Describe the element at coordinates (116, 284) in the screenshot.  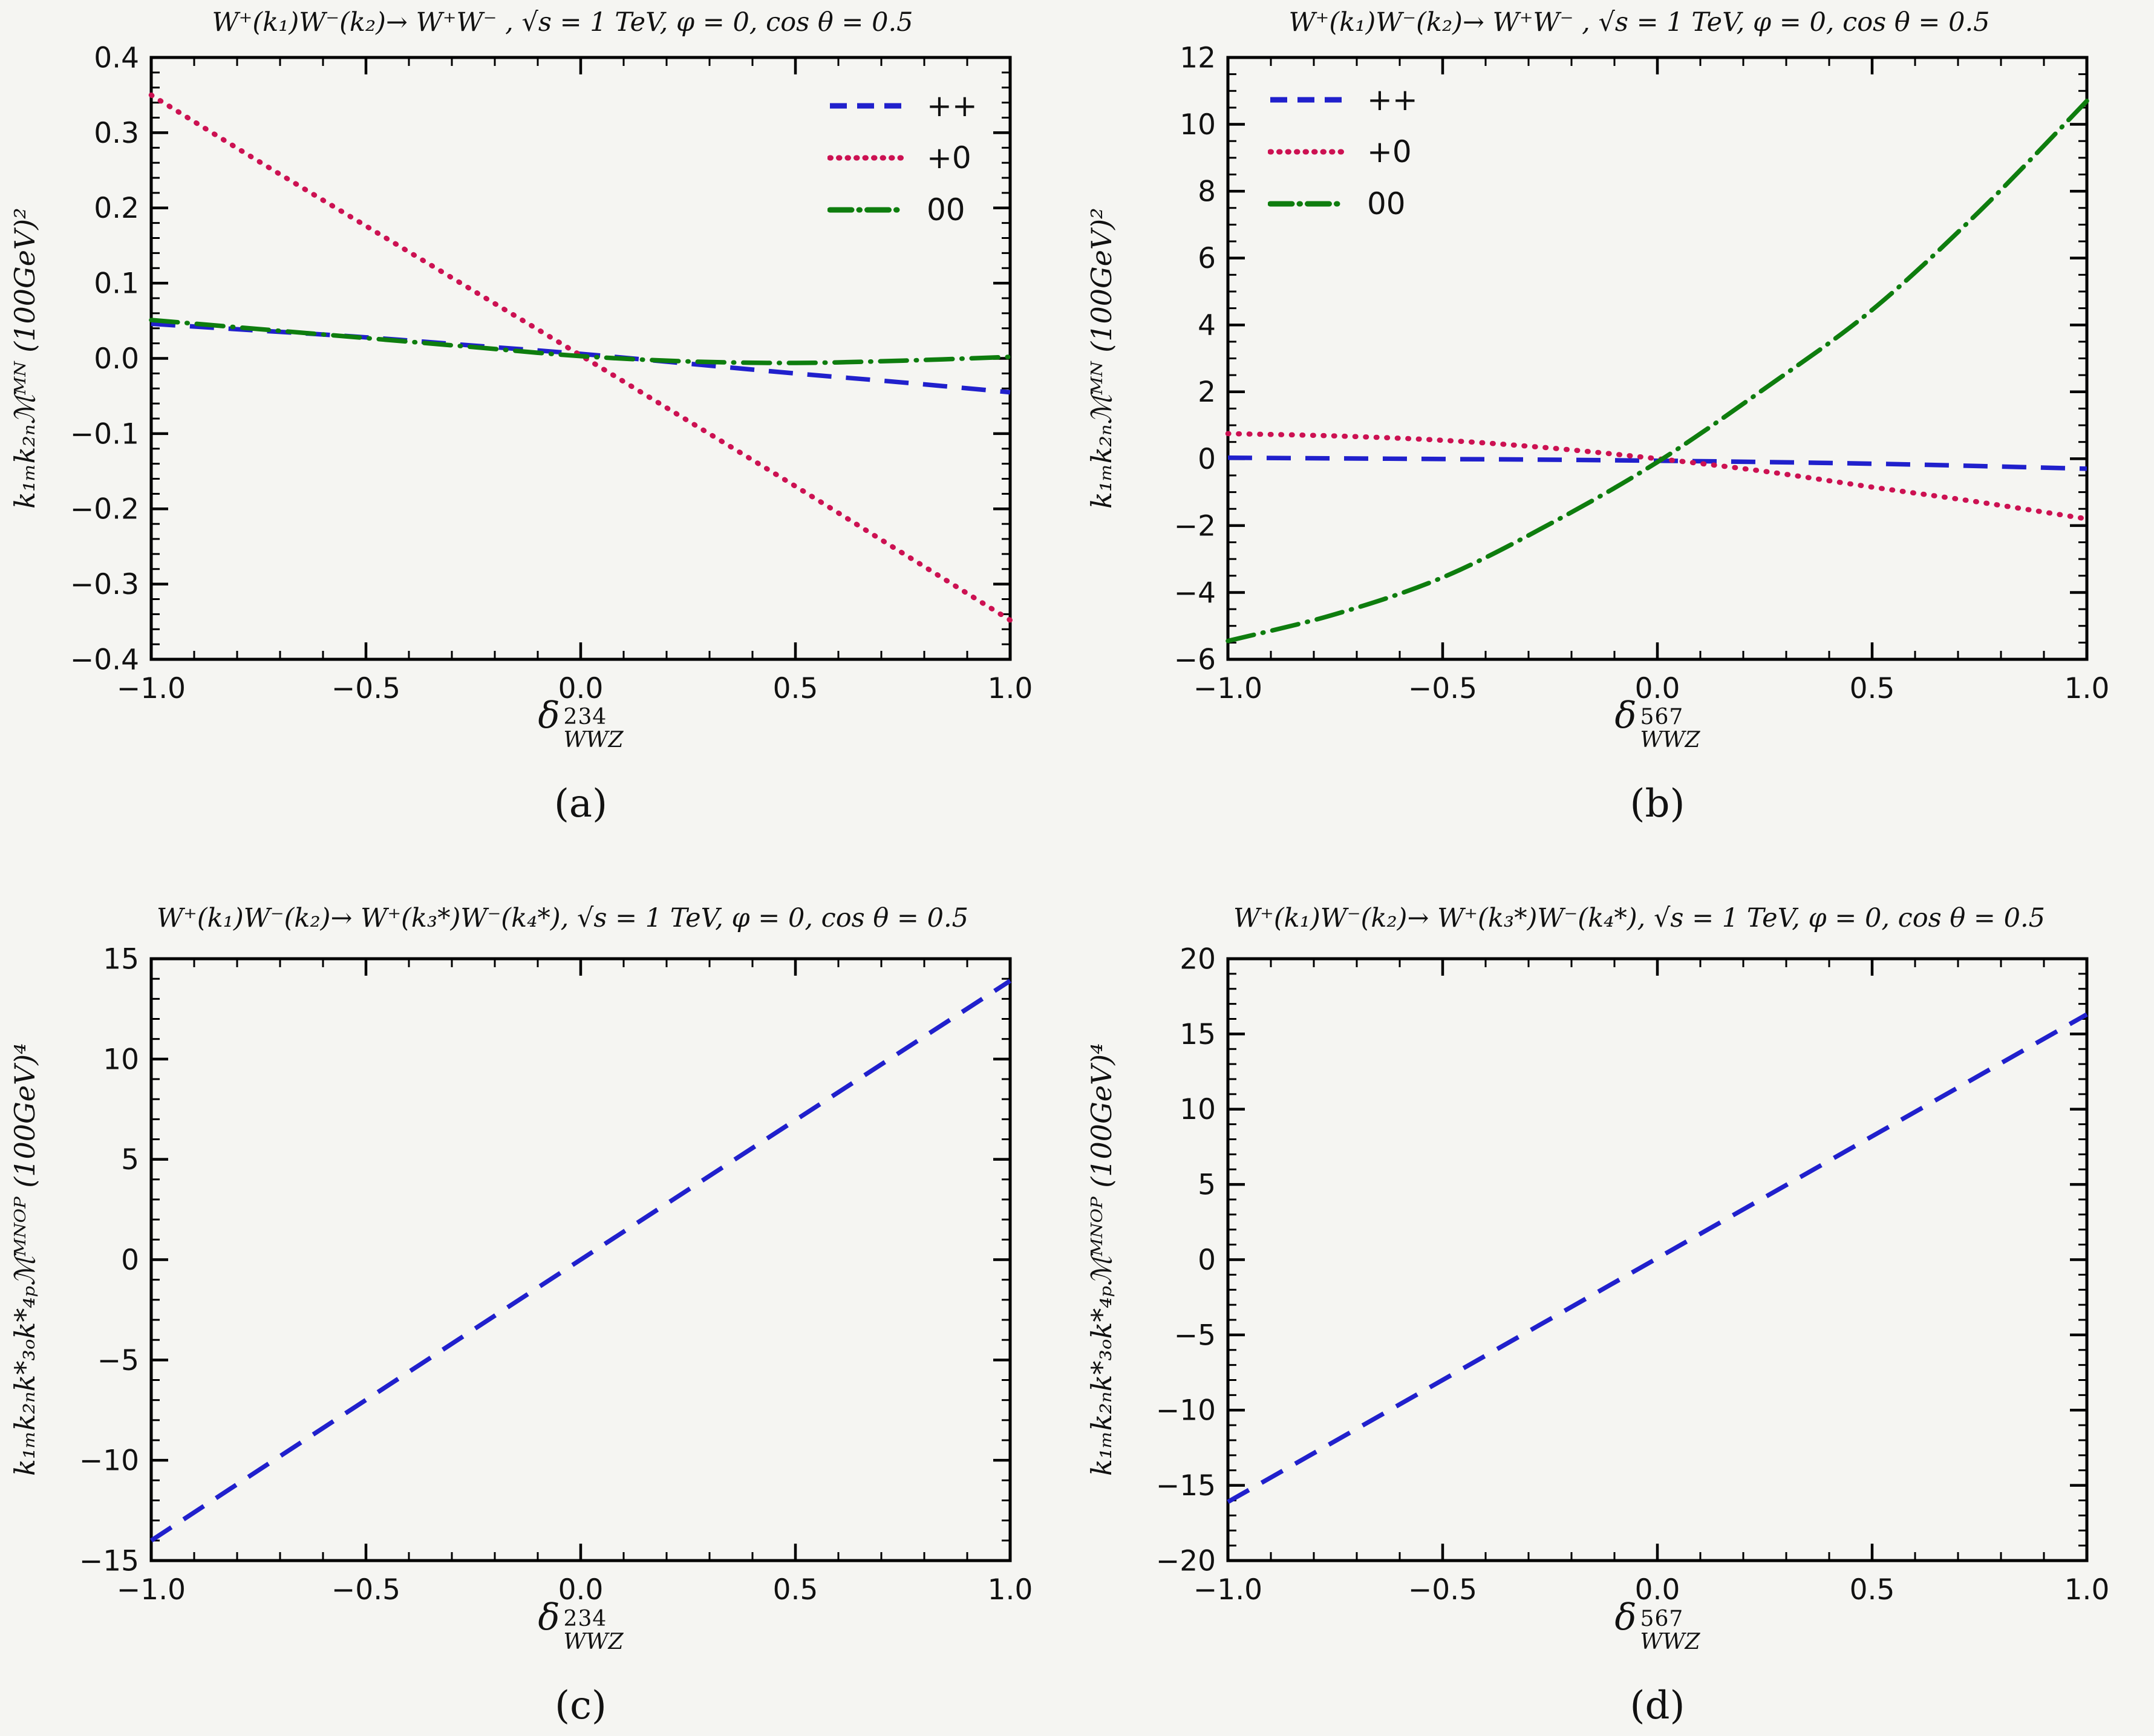
I see `y-tick-label: 0.1` at that location.